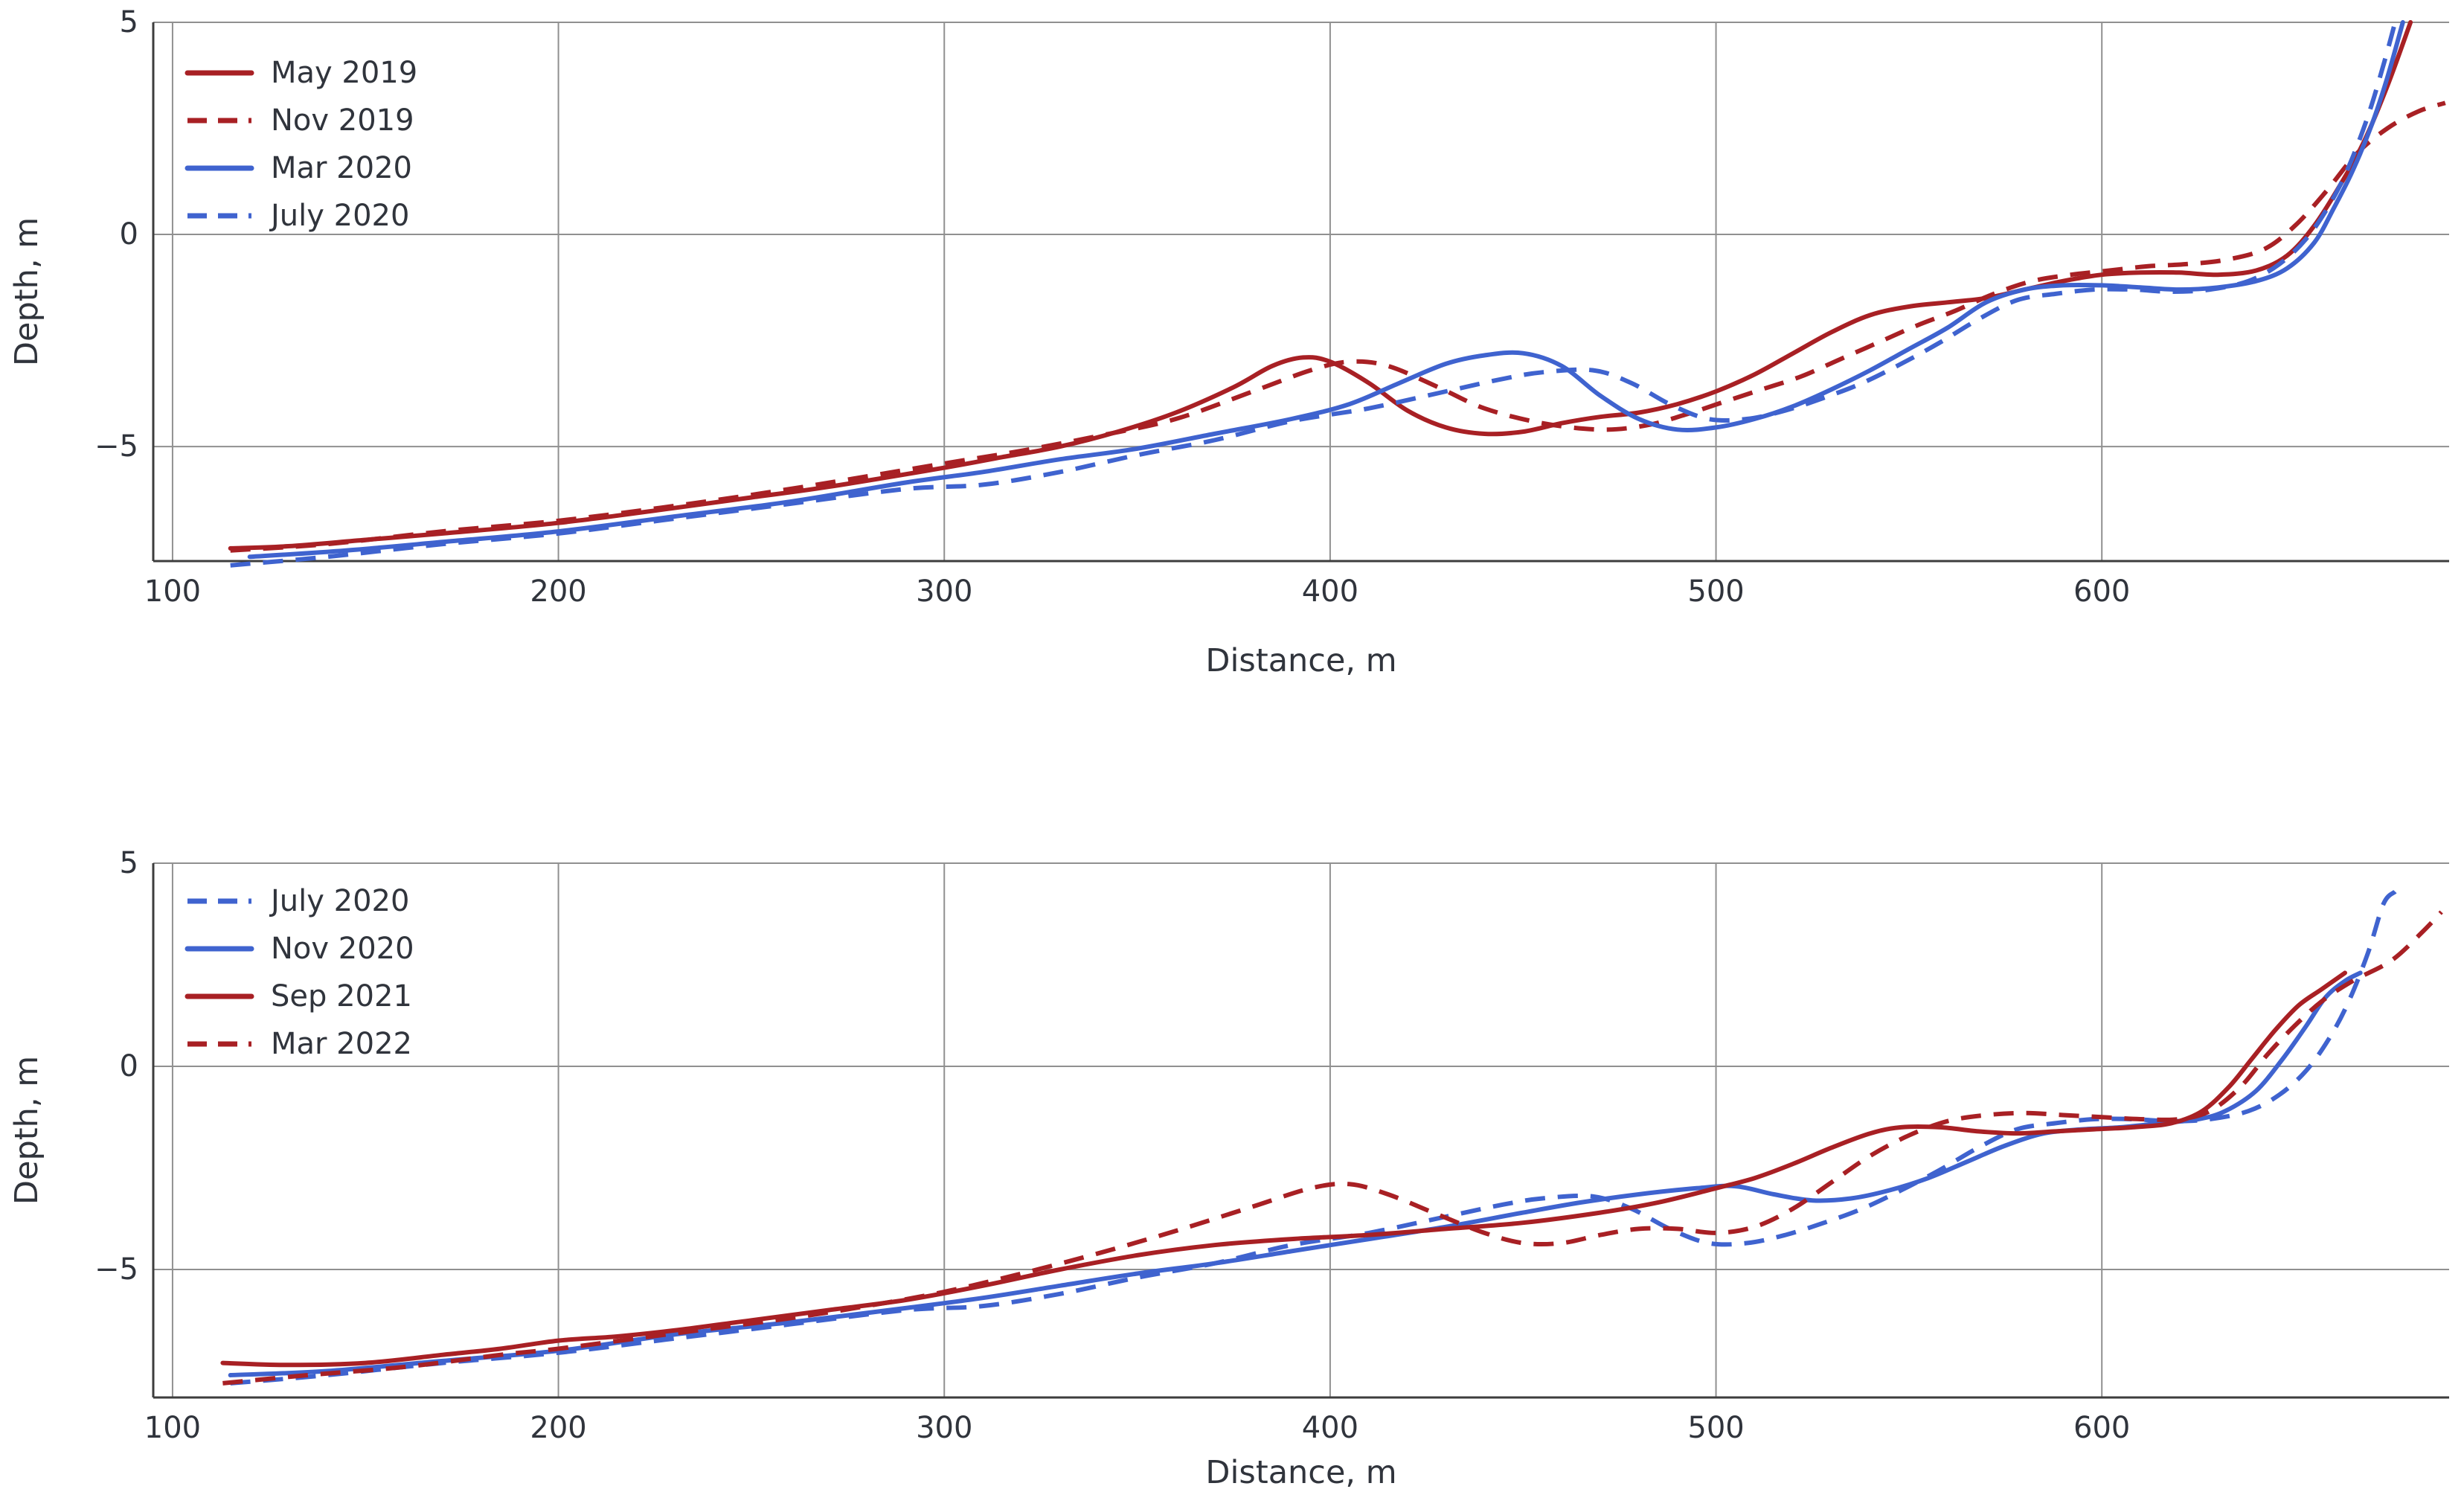 The width and height of the screenshot is (2464, 1489). Describe the element at coordinates (342, 949) in the screenshot. I see `legend-label: Nov 2020` at that location.